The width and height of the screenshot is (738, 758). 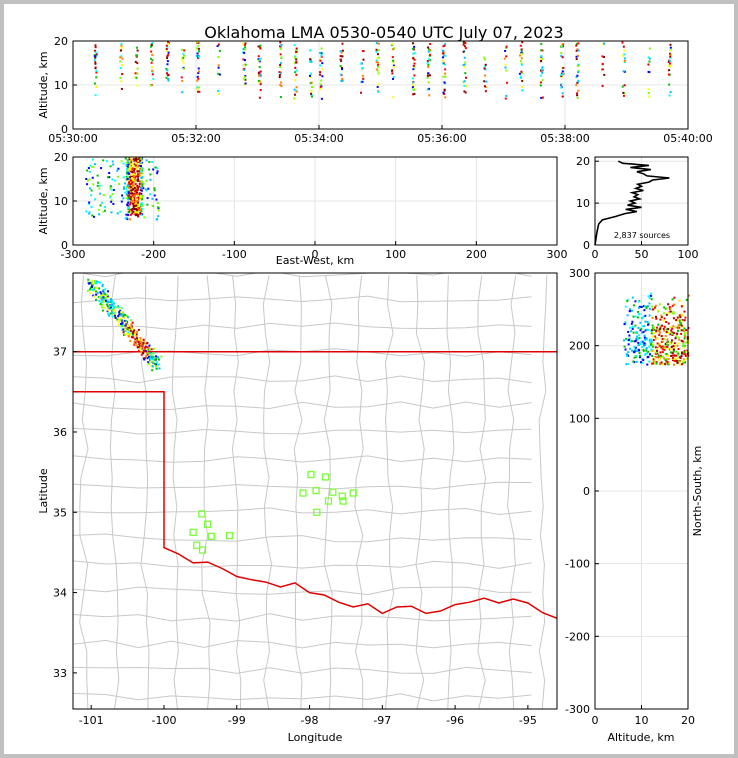 I want to click on east-west-ylabel: Altitude, km, so click(x=43, y=200).